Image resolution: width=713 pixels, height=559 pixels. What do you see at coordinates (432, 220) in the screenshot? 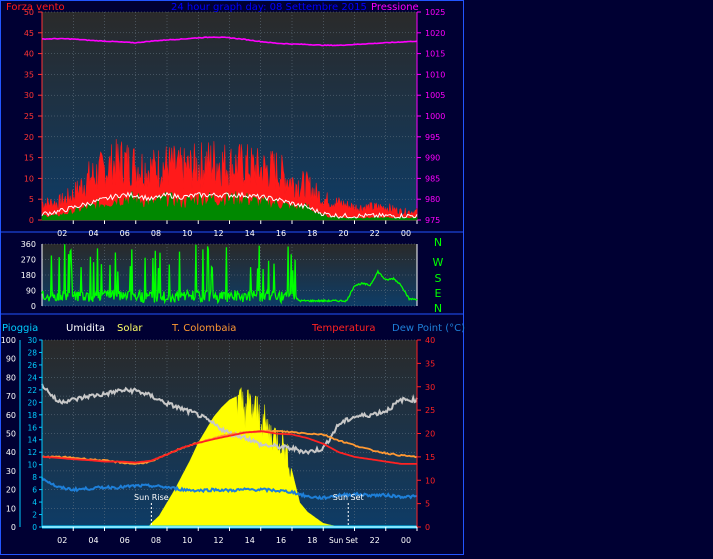
I see `pressure-tick-label: 975` at bounding box center [432, 220].